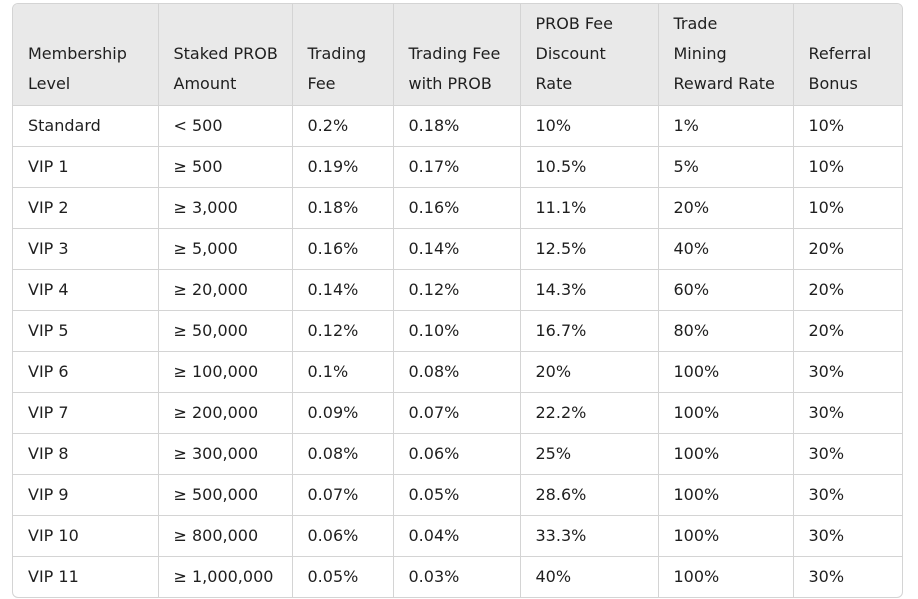 The height and width of the screenshot is (599, 918). I want to click on table-cell: 80%, so click(725, 330).